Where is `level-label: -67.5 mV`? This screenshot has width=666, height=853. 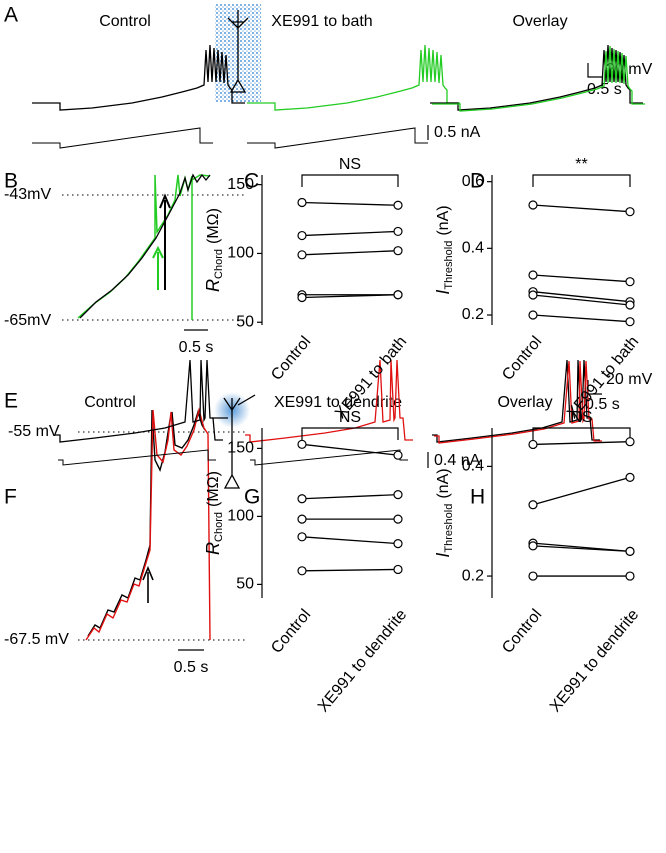
level-label: -67.5 mV is located at coordinates (36, 639).